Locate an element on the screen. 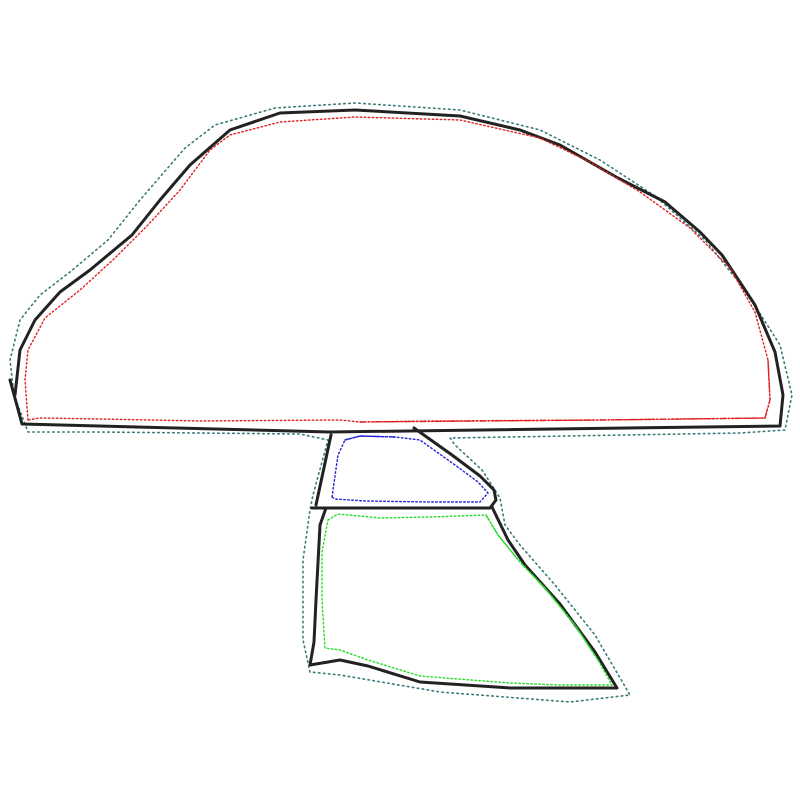 The width and height of the screenshot is (800, 800). ring-outline is located at coordinates (404, 468).